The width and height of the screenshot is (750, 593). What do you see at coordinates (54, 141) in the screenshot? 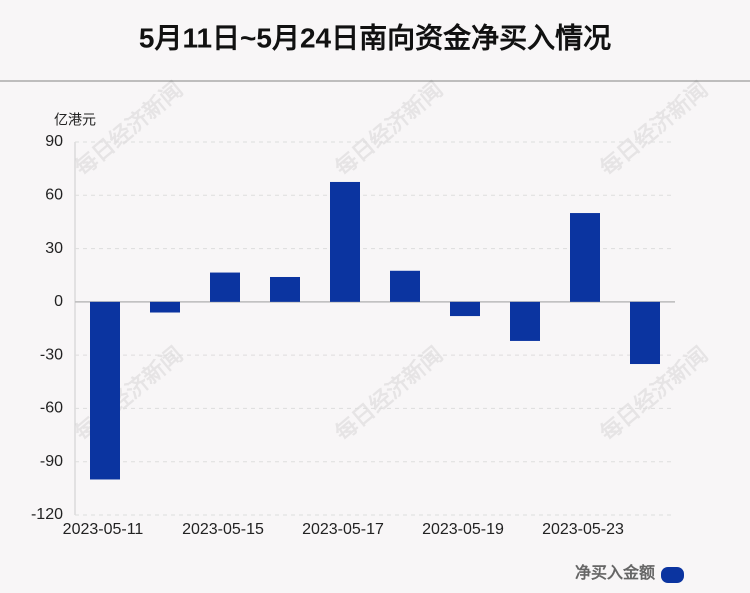
I see `y-tick-label: 90` at bounding box center [54, 141].